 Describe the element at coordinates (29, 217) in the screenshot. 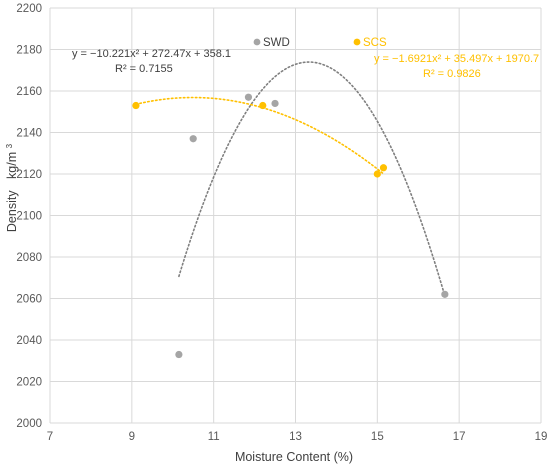

I see `y-tick-label: 2100` at that location.